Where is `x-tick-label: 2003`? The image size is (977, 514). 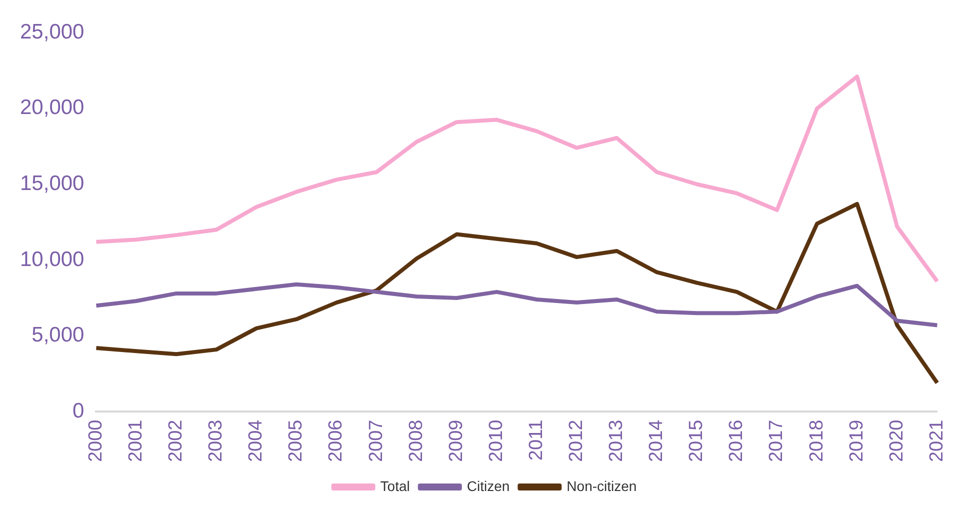 x-tick-label: 2003 is located at coordinates (216, 441).